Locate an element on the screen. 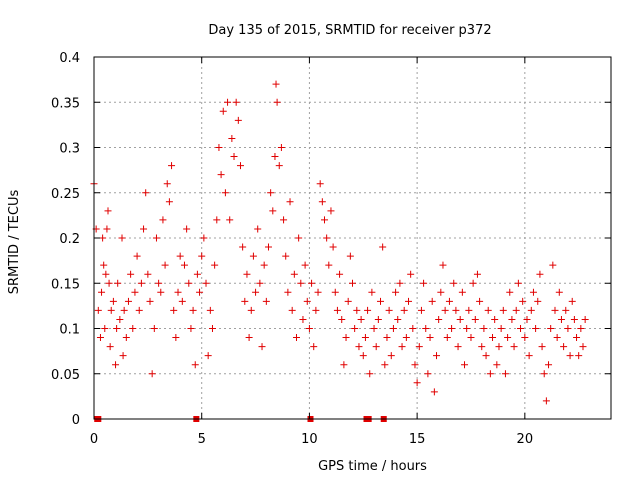 This screenshot has height=480, width=640. y-tick-label: 0.05 is located at coordinates (65, 375).